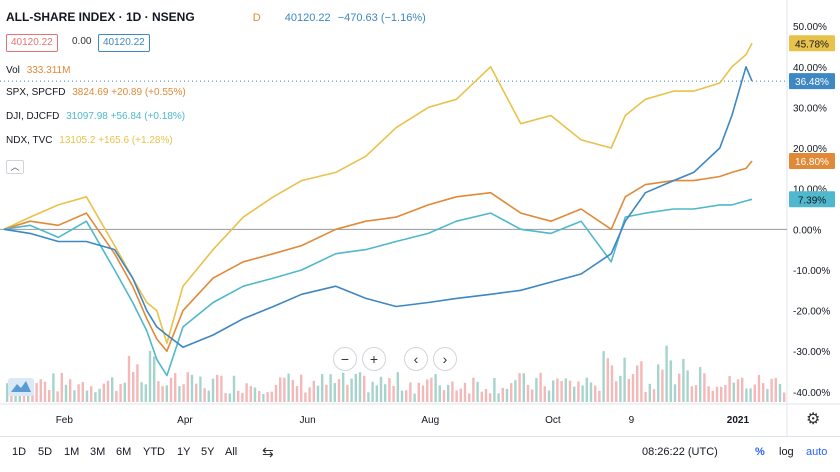 This screenshot has height=472, width=840. I want to click on range-5y: 5Y, so click(208, 452).